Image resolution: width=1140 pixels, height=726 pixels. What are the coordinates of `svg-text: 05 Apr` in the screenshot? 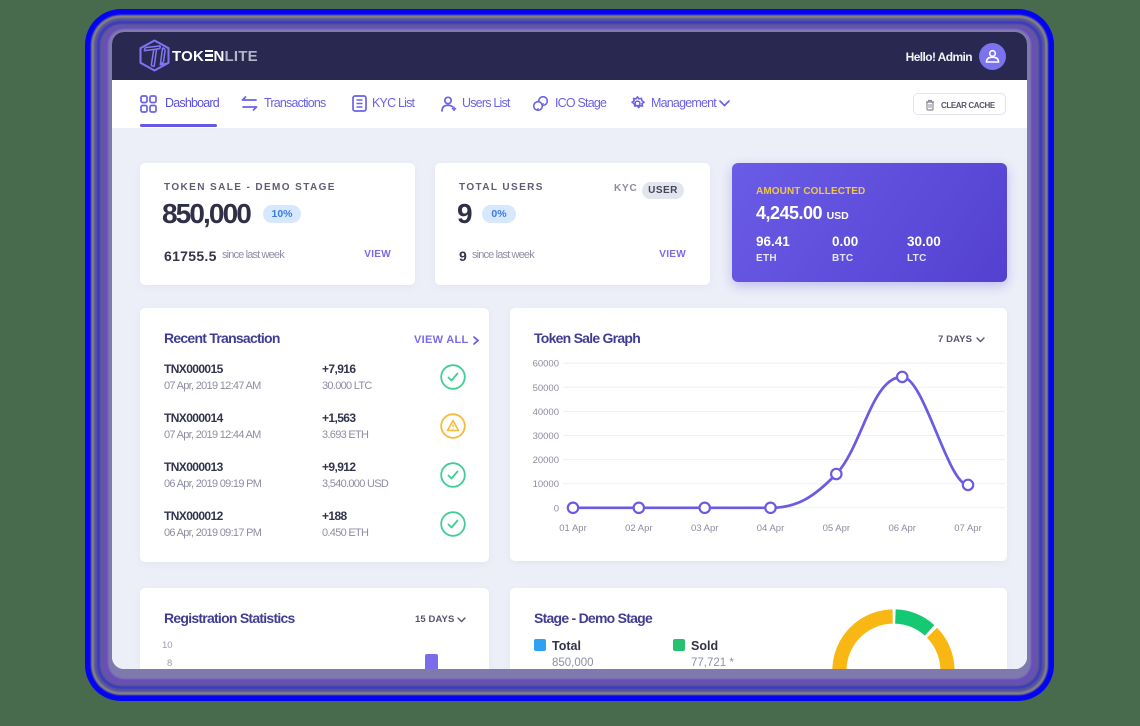 It's located at (836, 528).